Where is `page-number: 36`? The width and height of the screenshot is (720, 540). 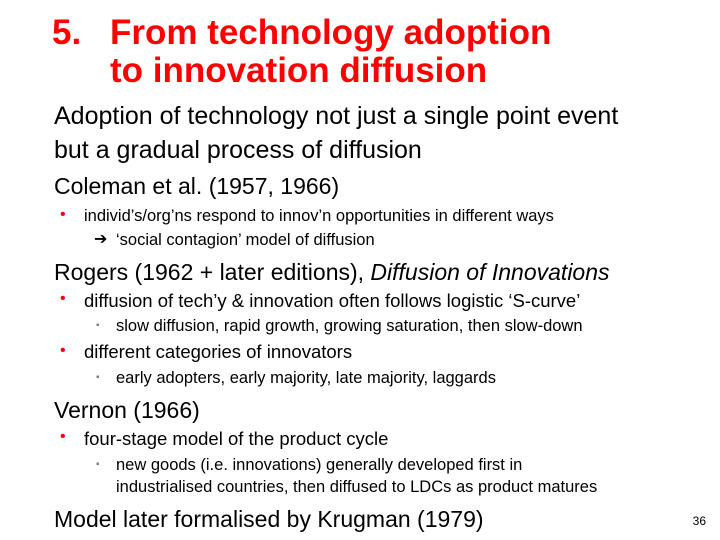 page-number: 36 is located at coordinates (699, 521).